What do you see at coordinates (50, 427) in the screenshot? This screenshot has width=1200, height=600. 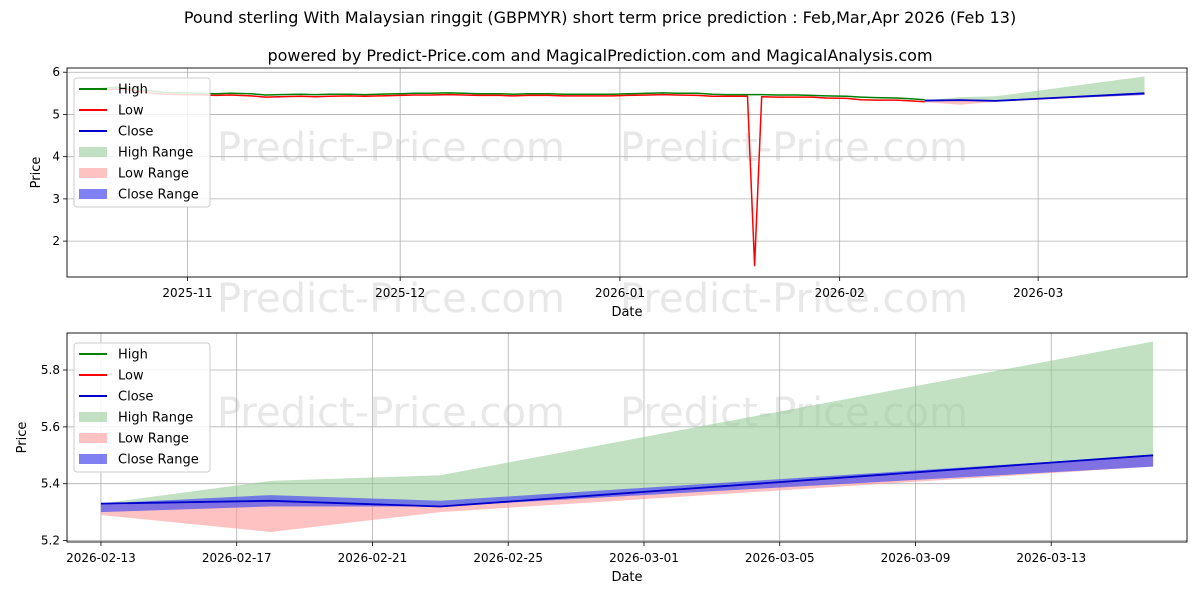 I see `y-tick-label: 5.6` at bounding box center [50, 427].